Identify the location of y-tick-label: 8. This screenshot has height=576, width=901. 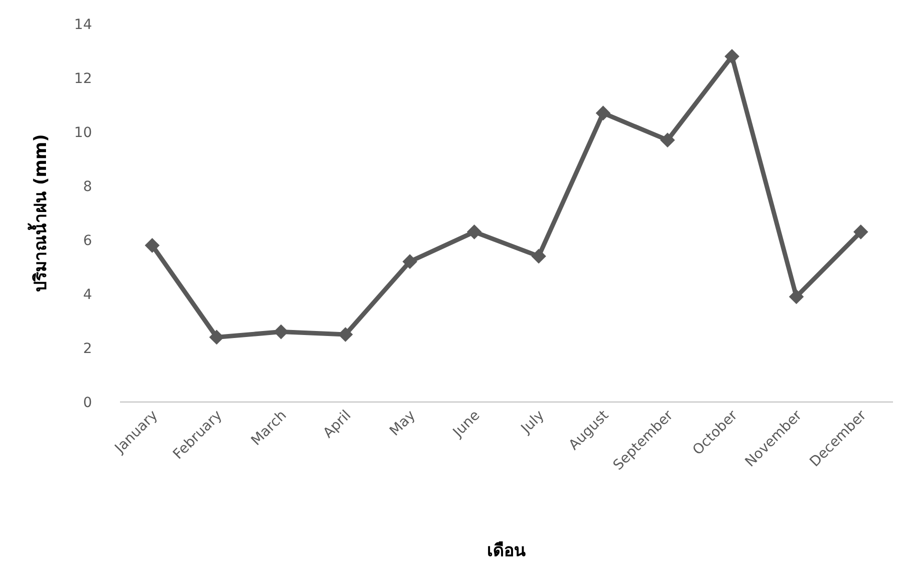
(87, 186).